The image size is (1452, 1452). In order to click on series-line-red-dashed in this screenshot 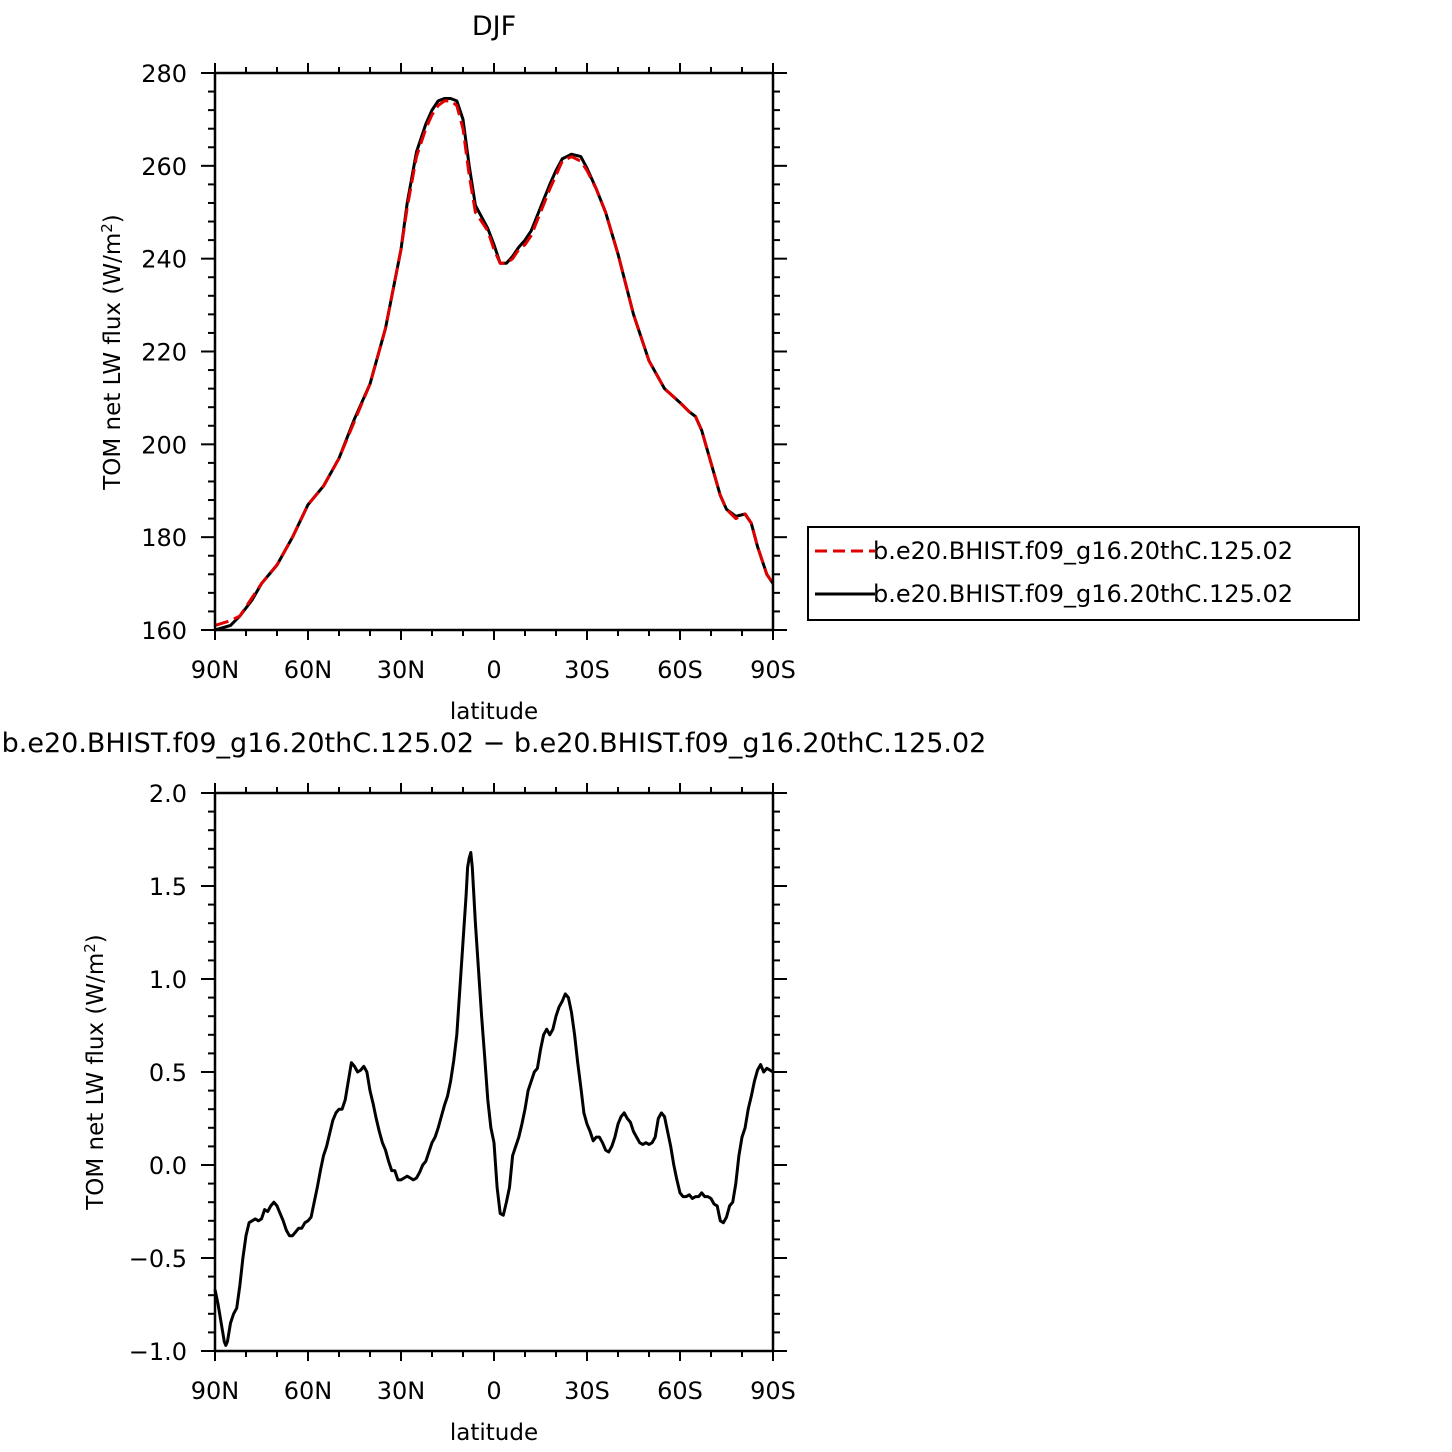, I will do `click(494, 363)`.